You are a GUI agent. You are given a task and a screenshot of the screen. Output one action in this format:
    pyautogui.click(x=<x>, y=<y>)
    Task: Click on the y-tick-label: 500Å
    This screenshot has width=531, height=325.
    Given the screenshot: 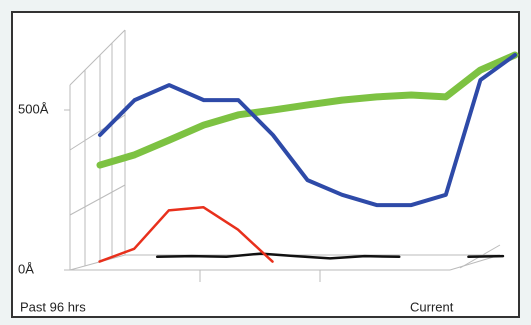 What is the action you would take?
    pyautogui.click(x=33, y=108)
    